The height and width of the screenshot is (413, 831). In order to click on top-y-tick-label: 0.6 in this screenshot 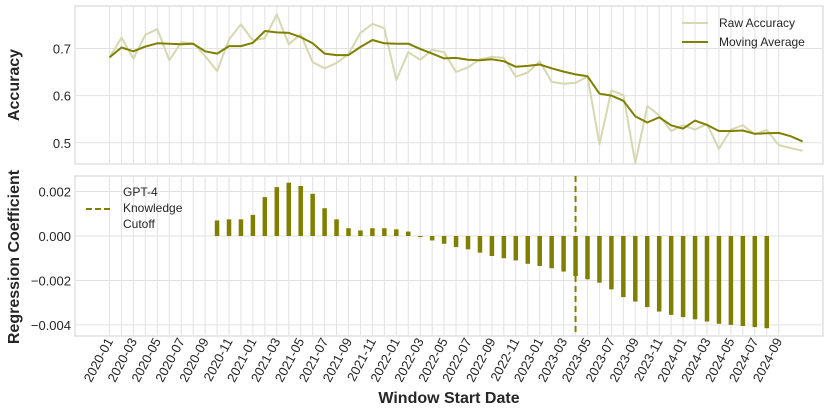, I will do `click(62, 96)`.